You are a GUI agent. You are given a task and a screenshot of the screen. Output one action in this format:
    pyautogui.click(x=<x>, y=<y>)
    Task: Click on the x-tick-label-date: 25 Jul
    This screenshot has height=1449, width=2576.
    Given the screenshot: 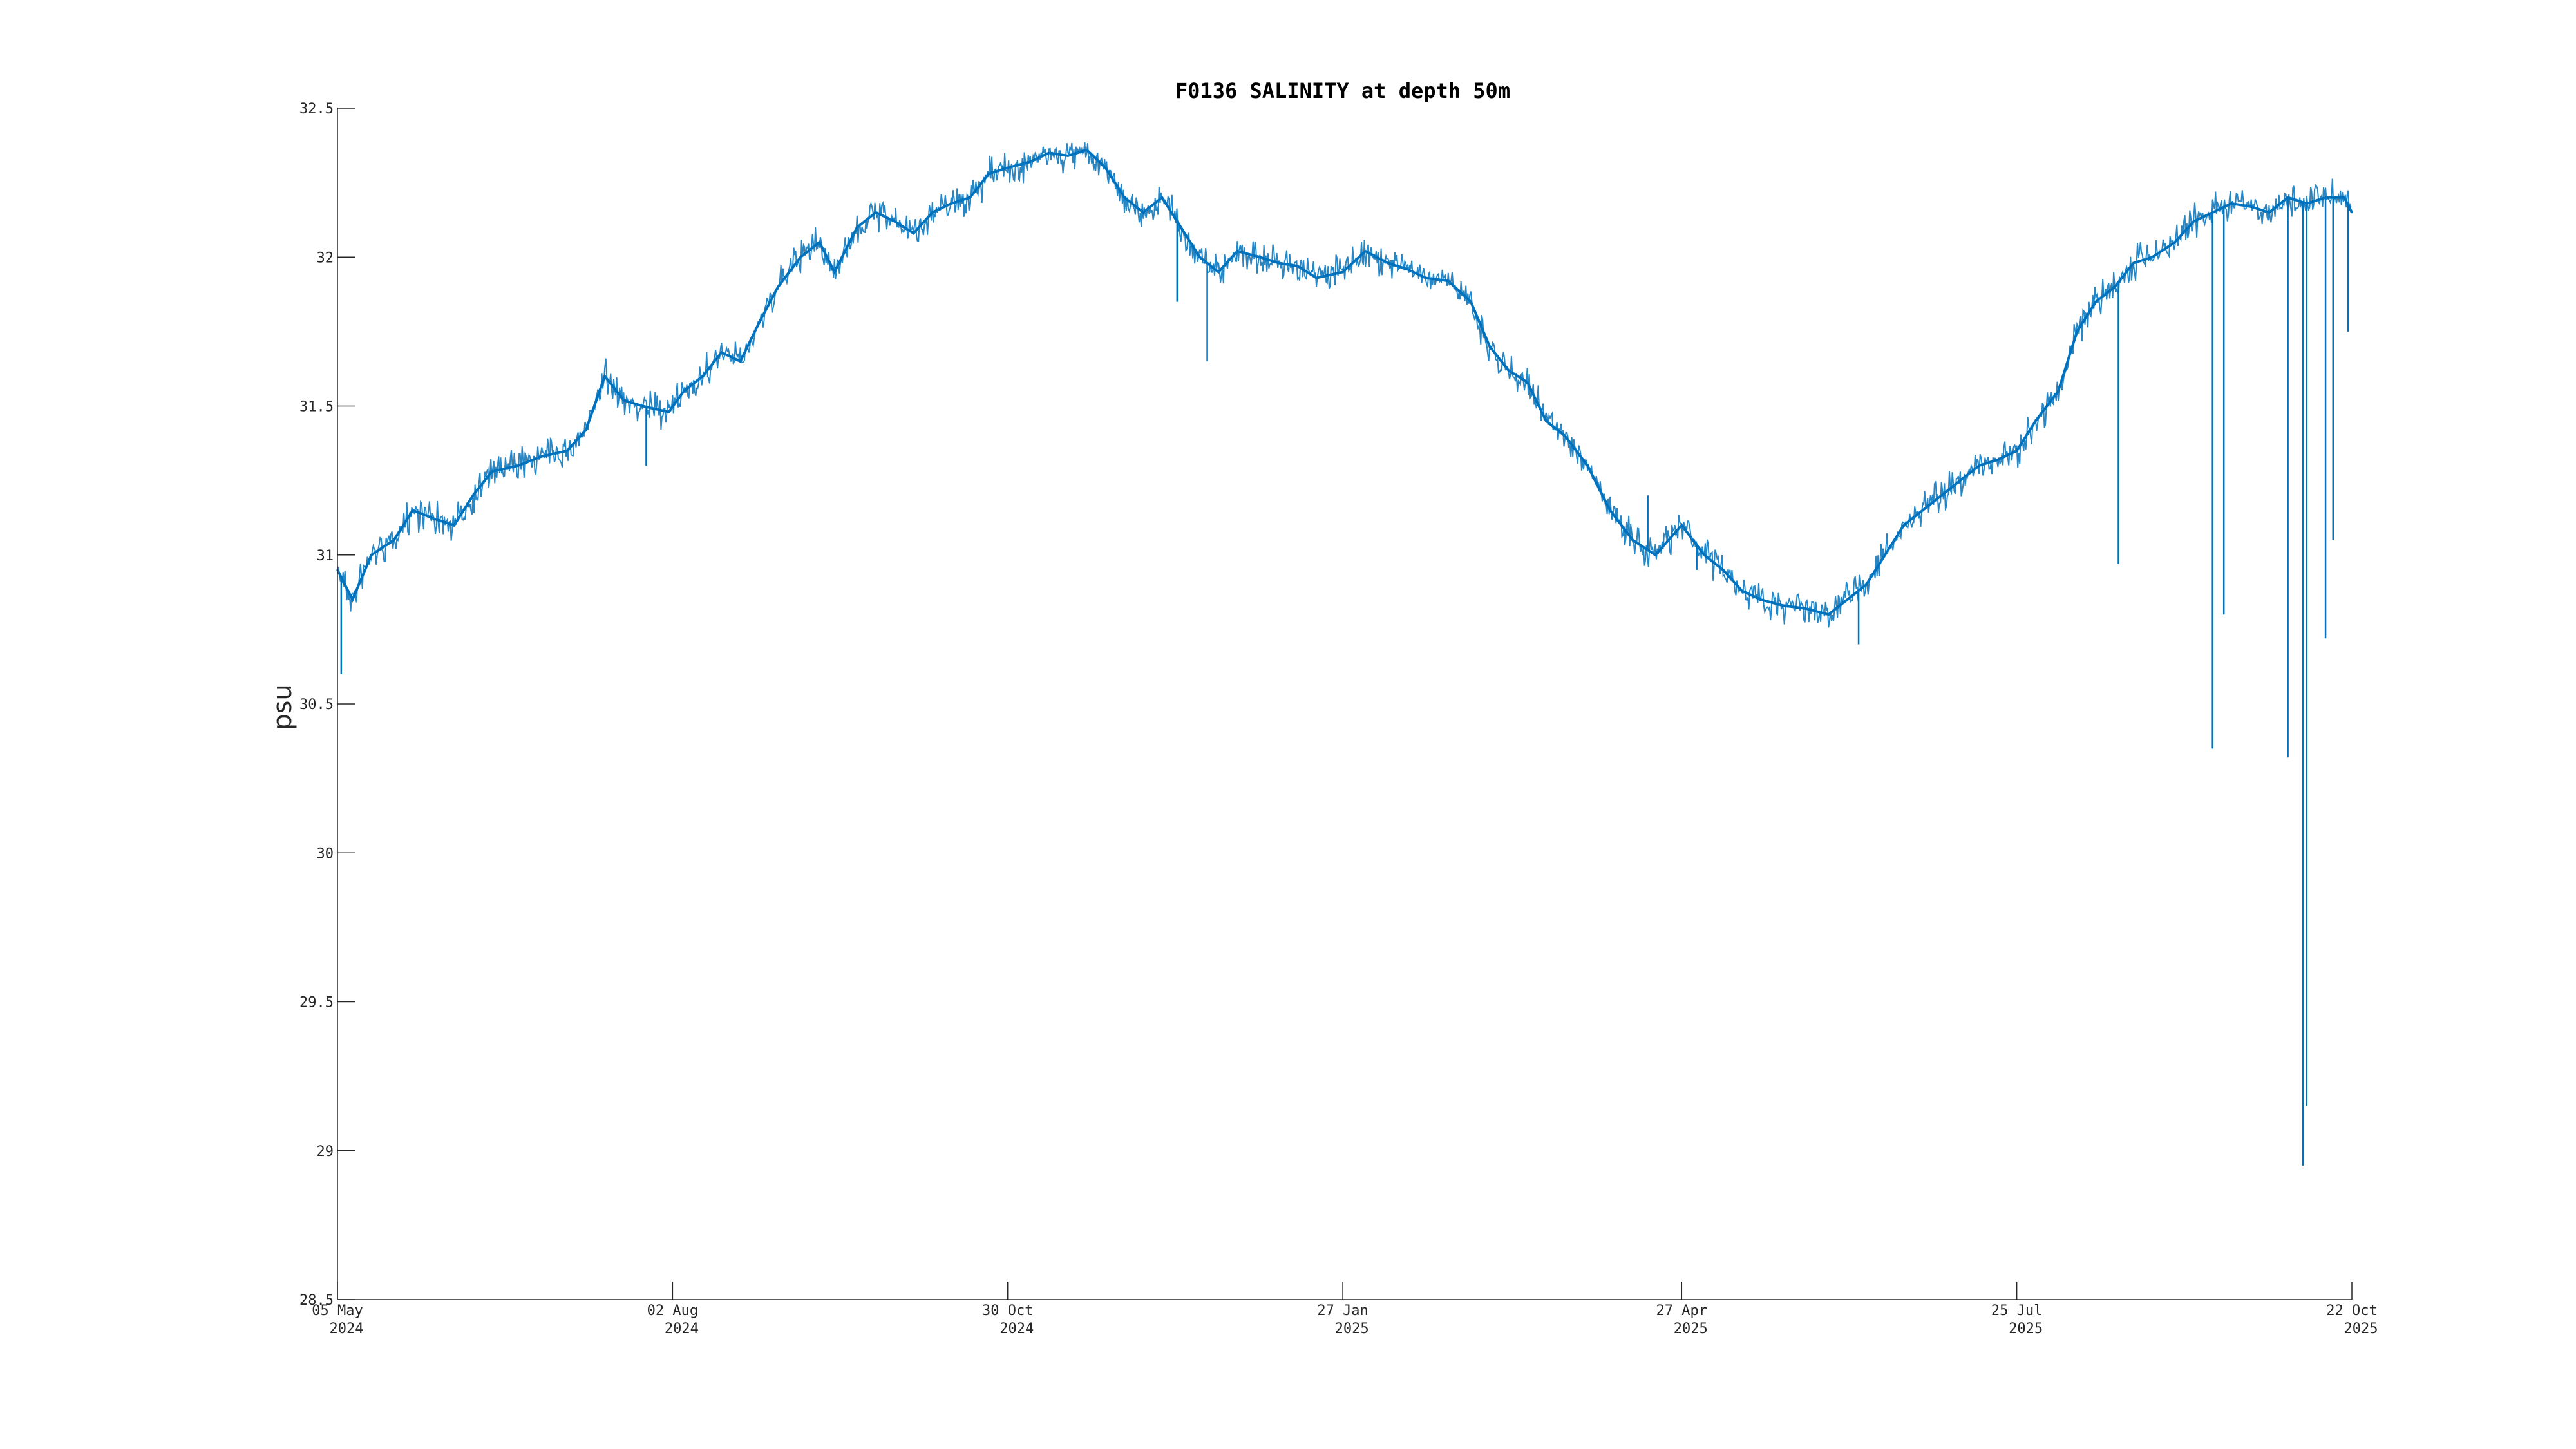 What is the action you would take?
    pyautogui.click(x=2016, y=1311)
    